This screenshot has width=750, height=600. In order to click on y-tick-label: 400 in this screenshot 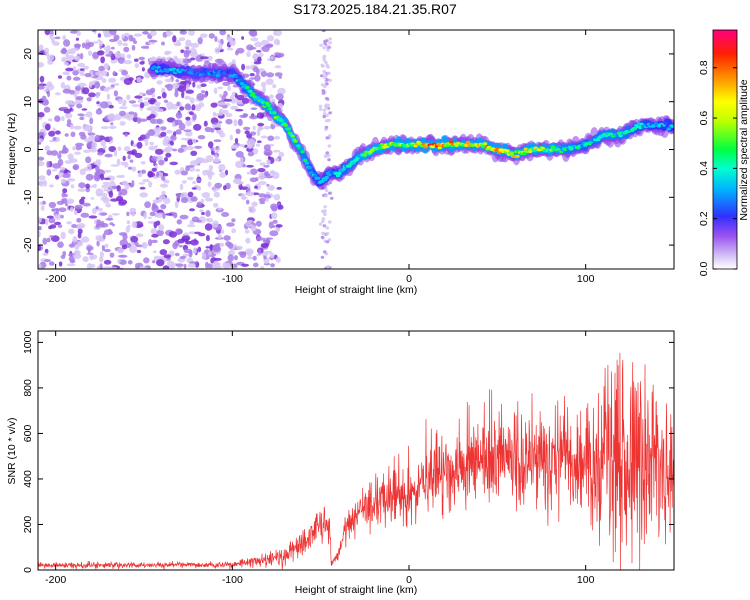, I will do `click(28, 479)`.